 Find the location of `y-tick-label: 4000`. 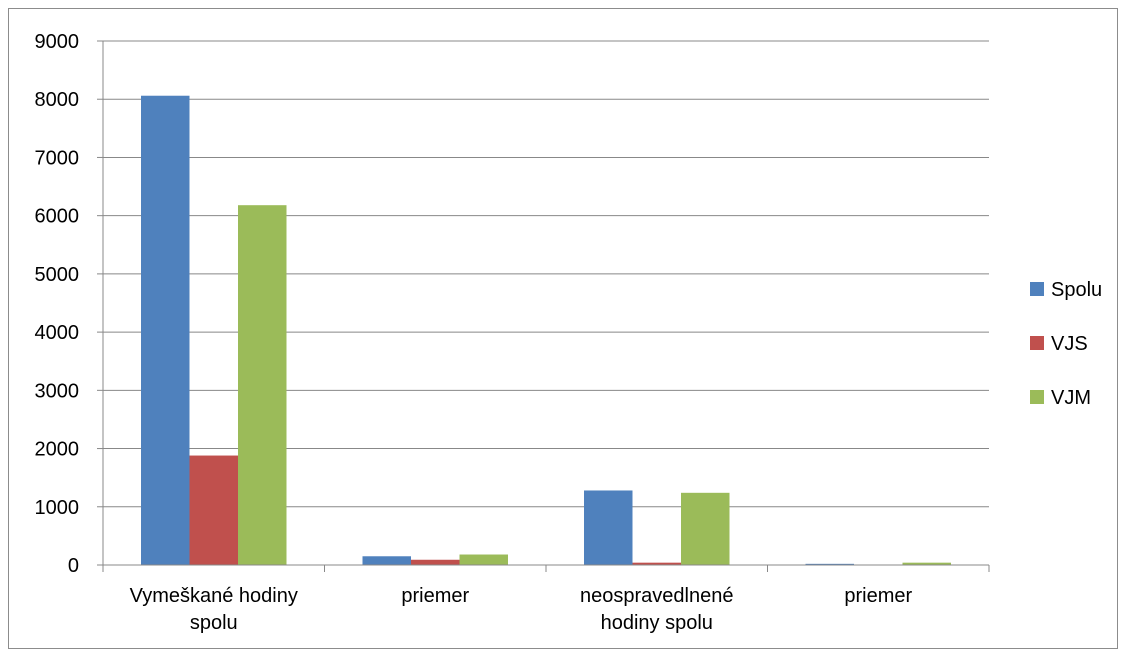

y-tick-label: 4000 is located at coordinates (57, 333).